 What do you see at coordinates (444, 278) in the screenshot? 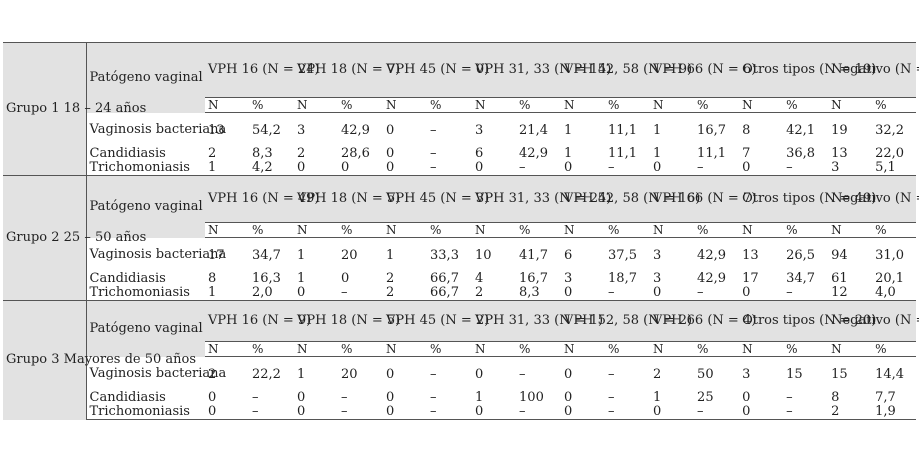
I see `percent-cell: 66,7` at bounding box center [444, 278].